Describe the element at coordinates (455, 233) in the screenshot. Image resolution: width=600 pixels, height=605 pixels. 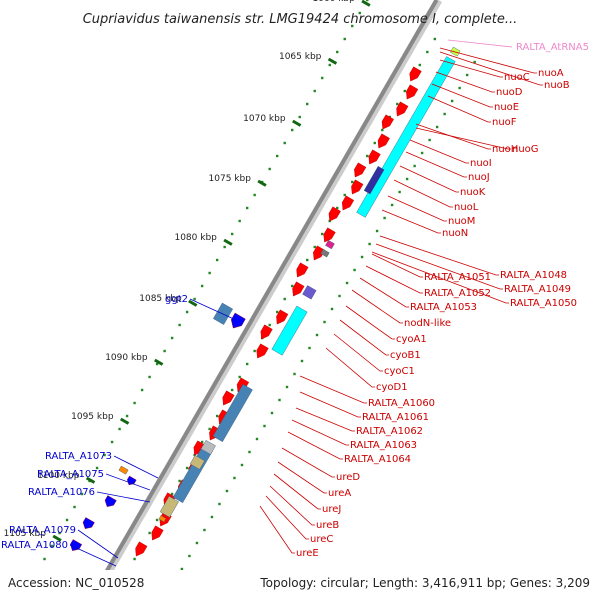
I see `gene-label: nuoN` at that location.